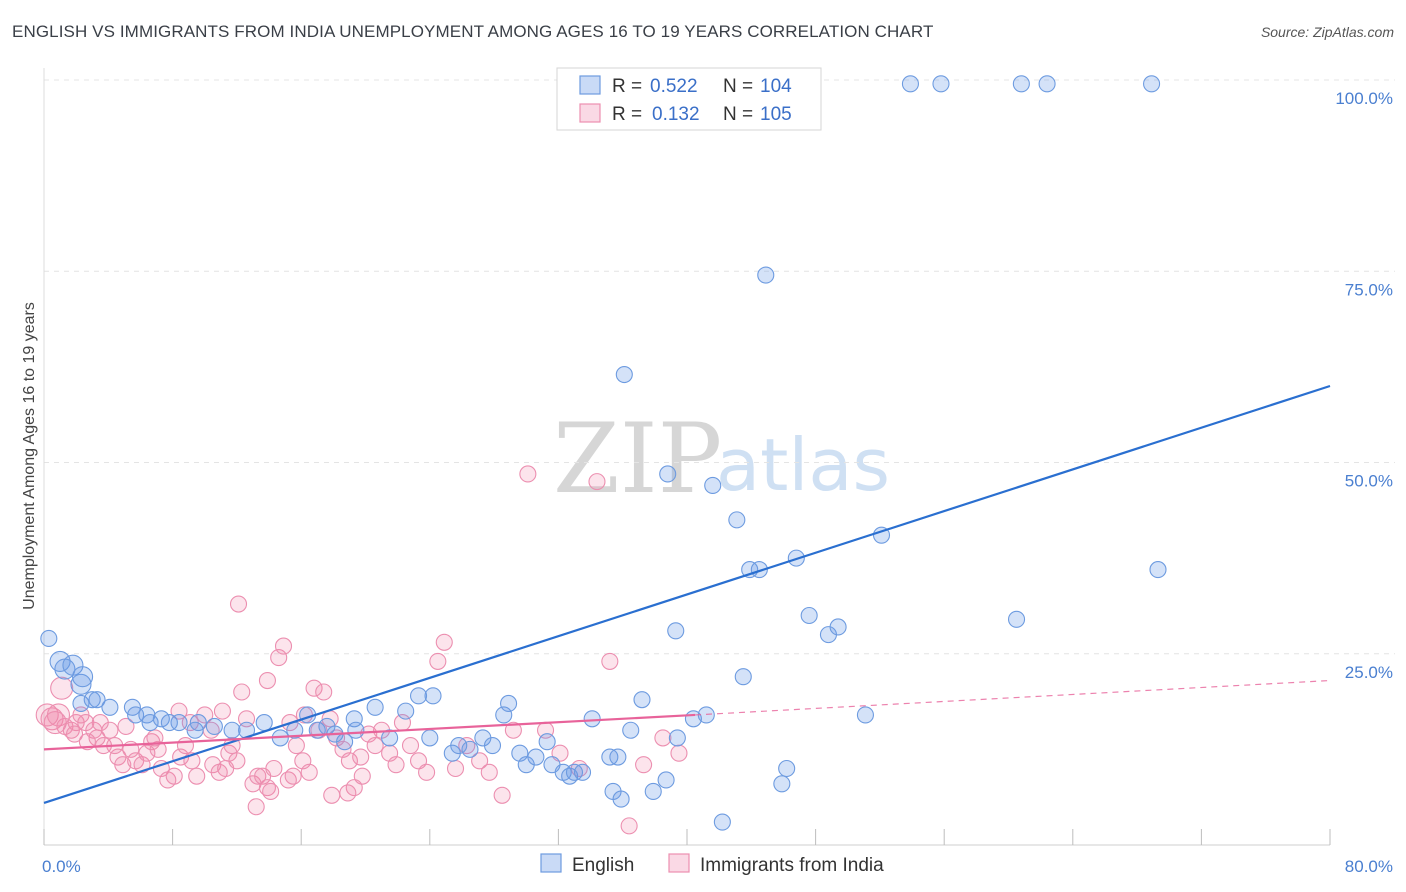  Describe the element at coordinates (738, 86) in the screenshot. I see `legend-english-n-label: N =` at that location.